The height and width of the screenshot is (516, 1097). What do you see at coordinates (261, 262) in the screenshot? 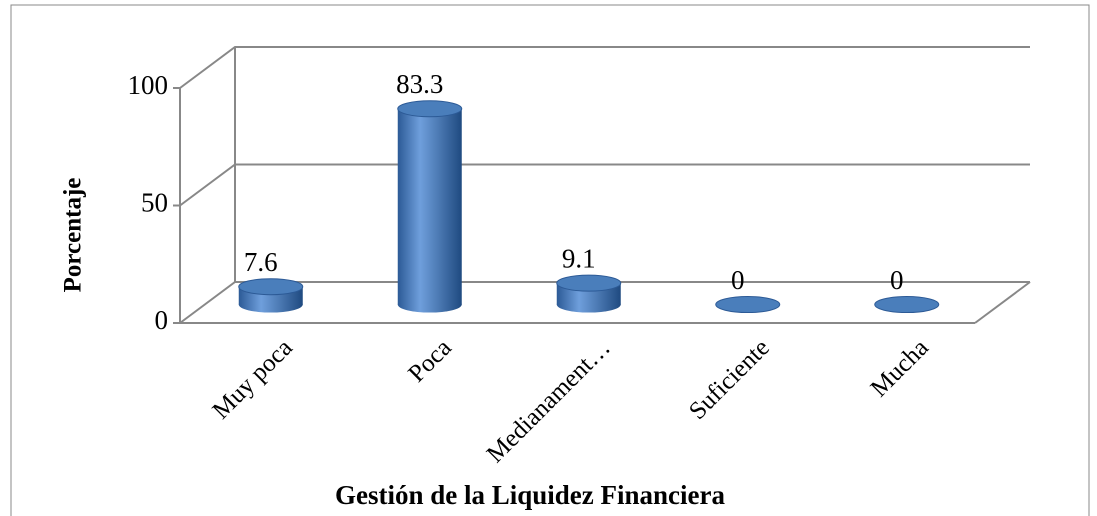
I see `value-label: 7.6` at bounding box center [261, 262].